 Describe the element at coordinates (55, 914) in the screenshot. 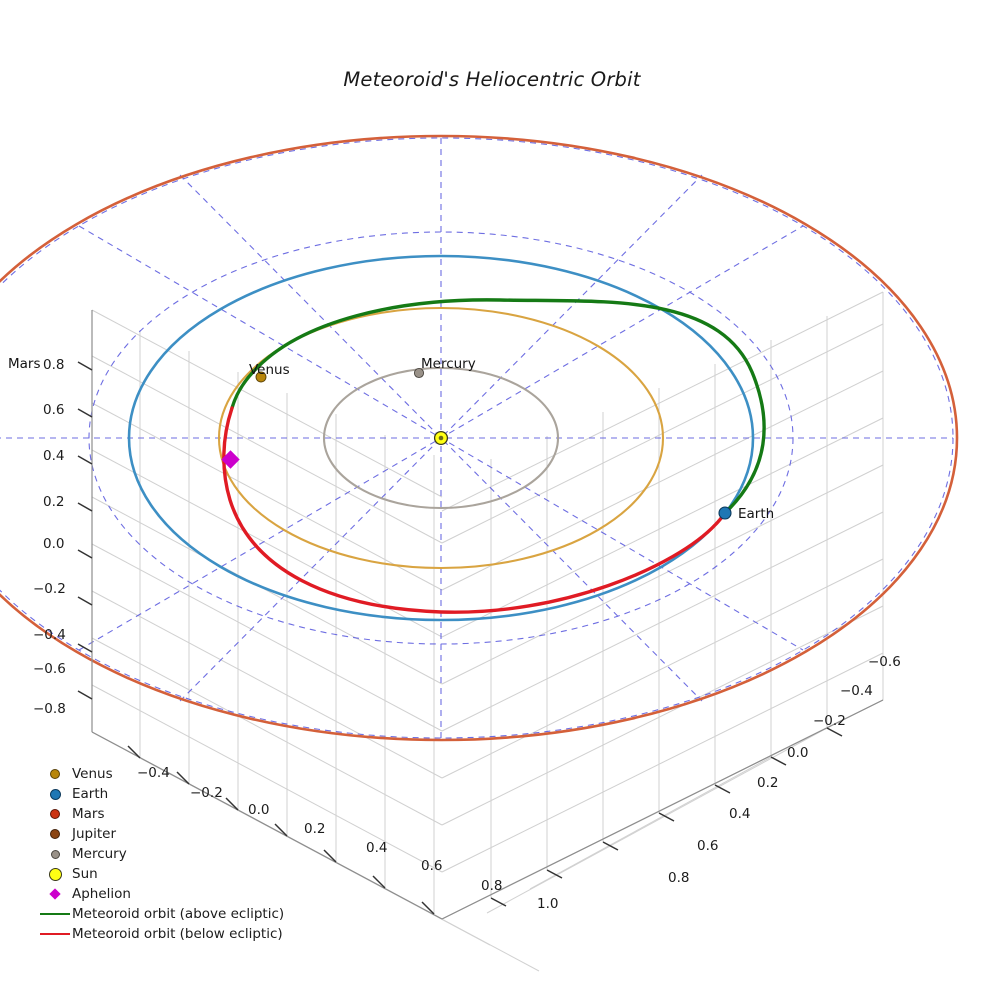

I see `green-line-icon` at that location.